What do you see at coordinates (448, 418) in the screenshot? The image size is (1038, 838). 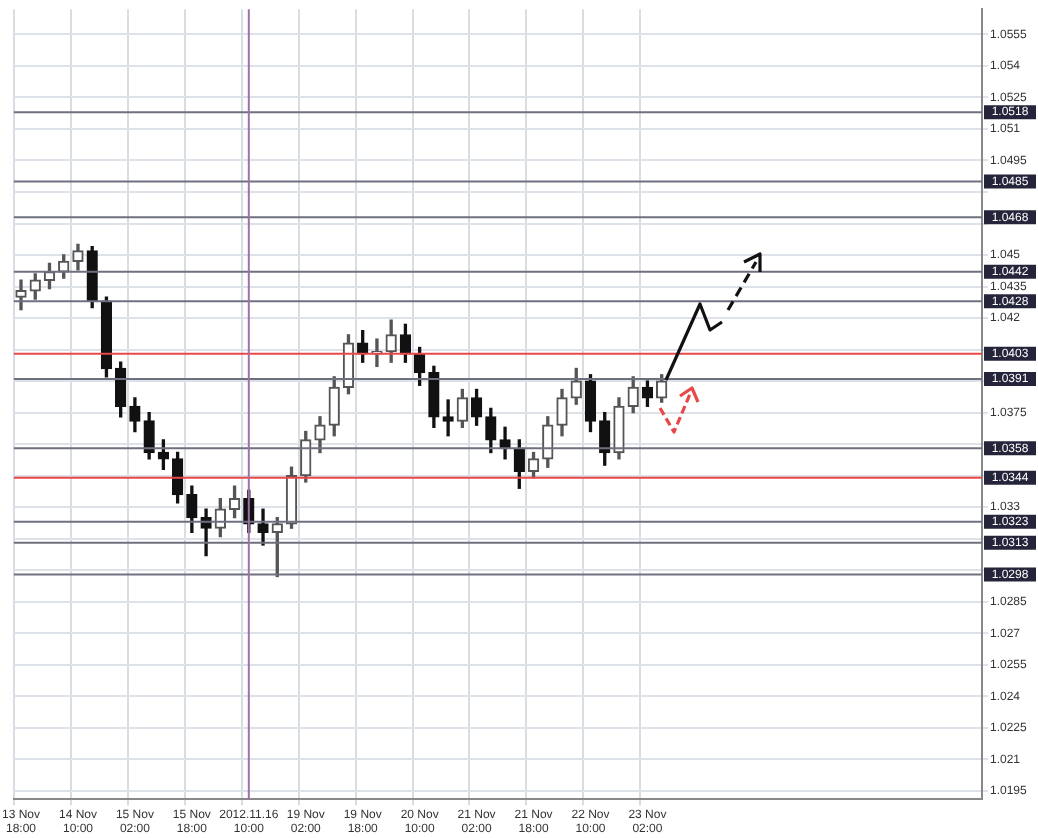 I see `candlestick` at bounding box center [448, 418].